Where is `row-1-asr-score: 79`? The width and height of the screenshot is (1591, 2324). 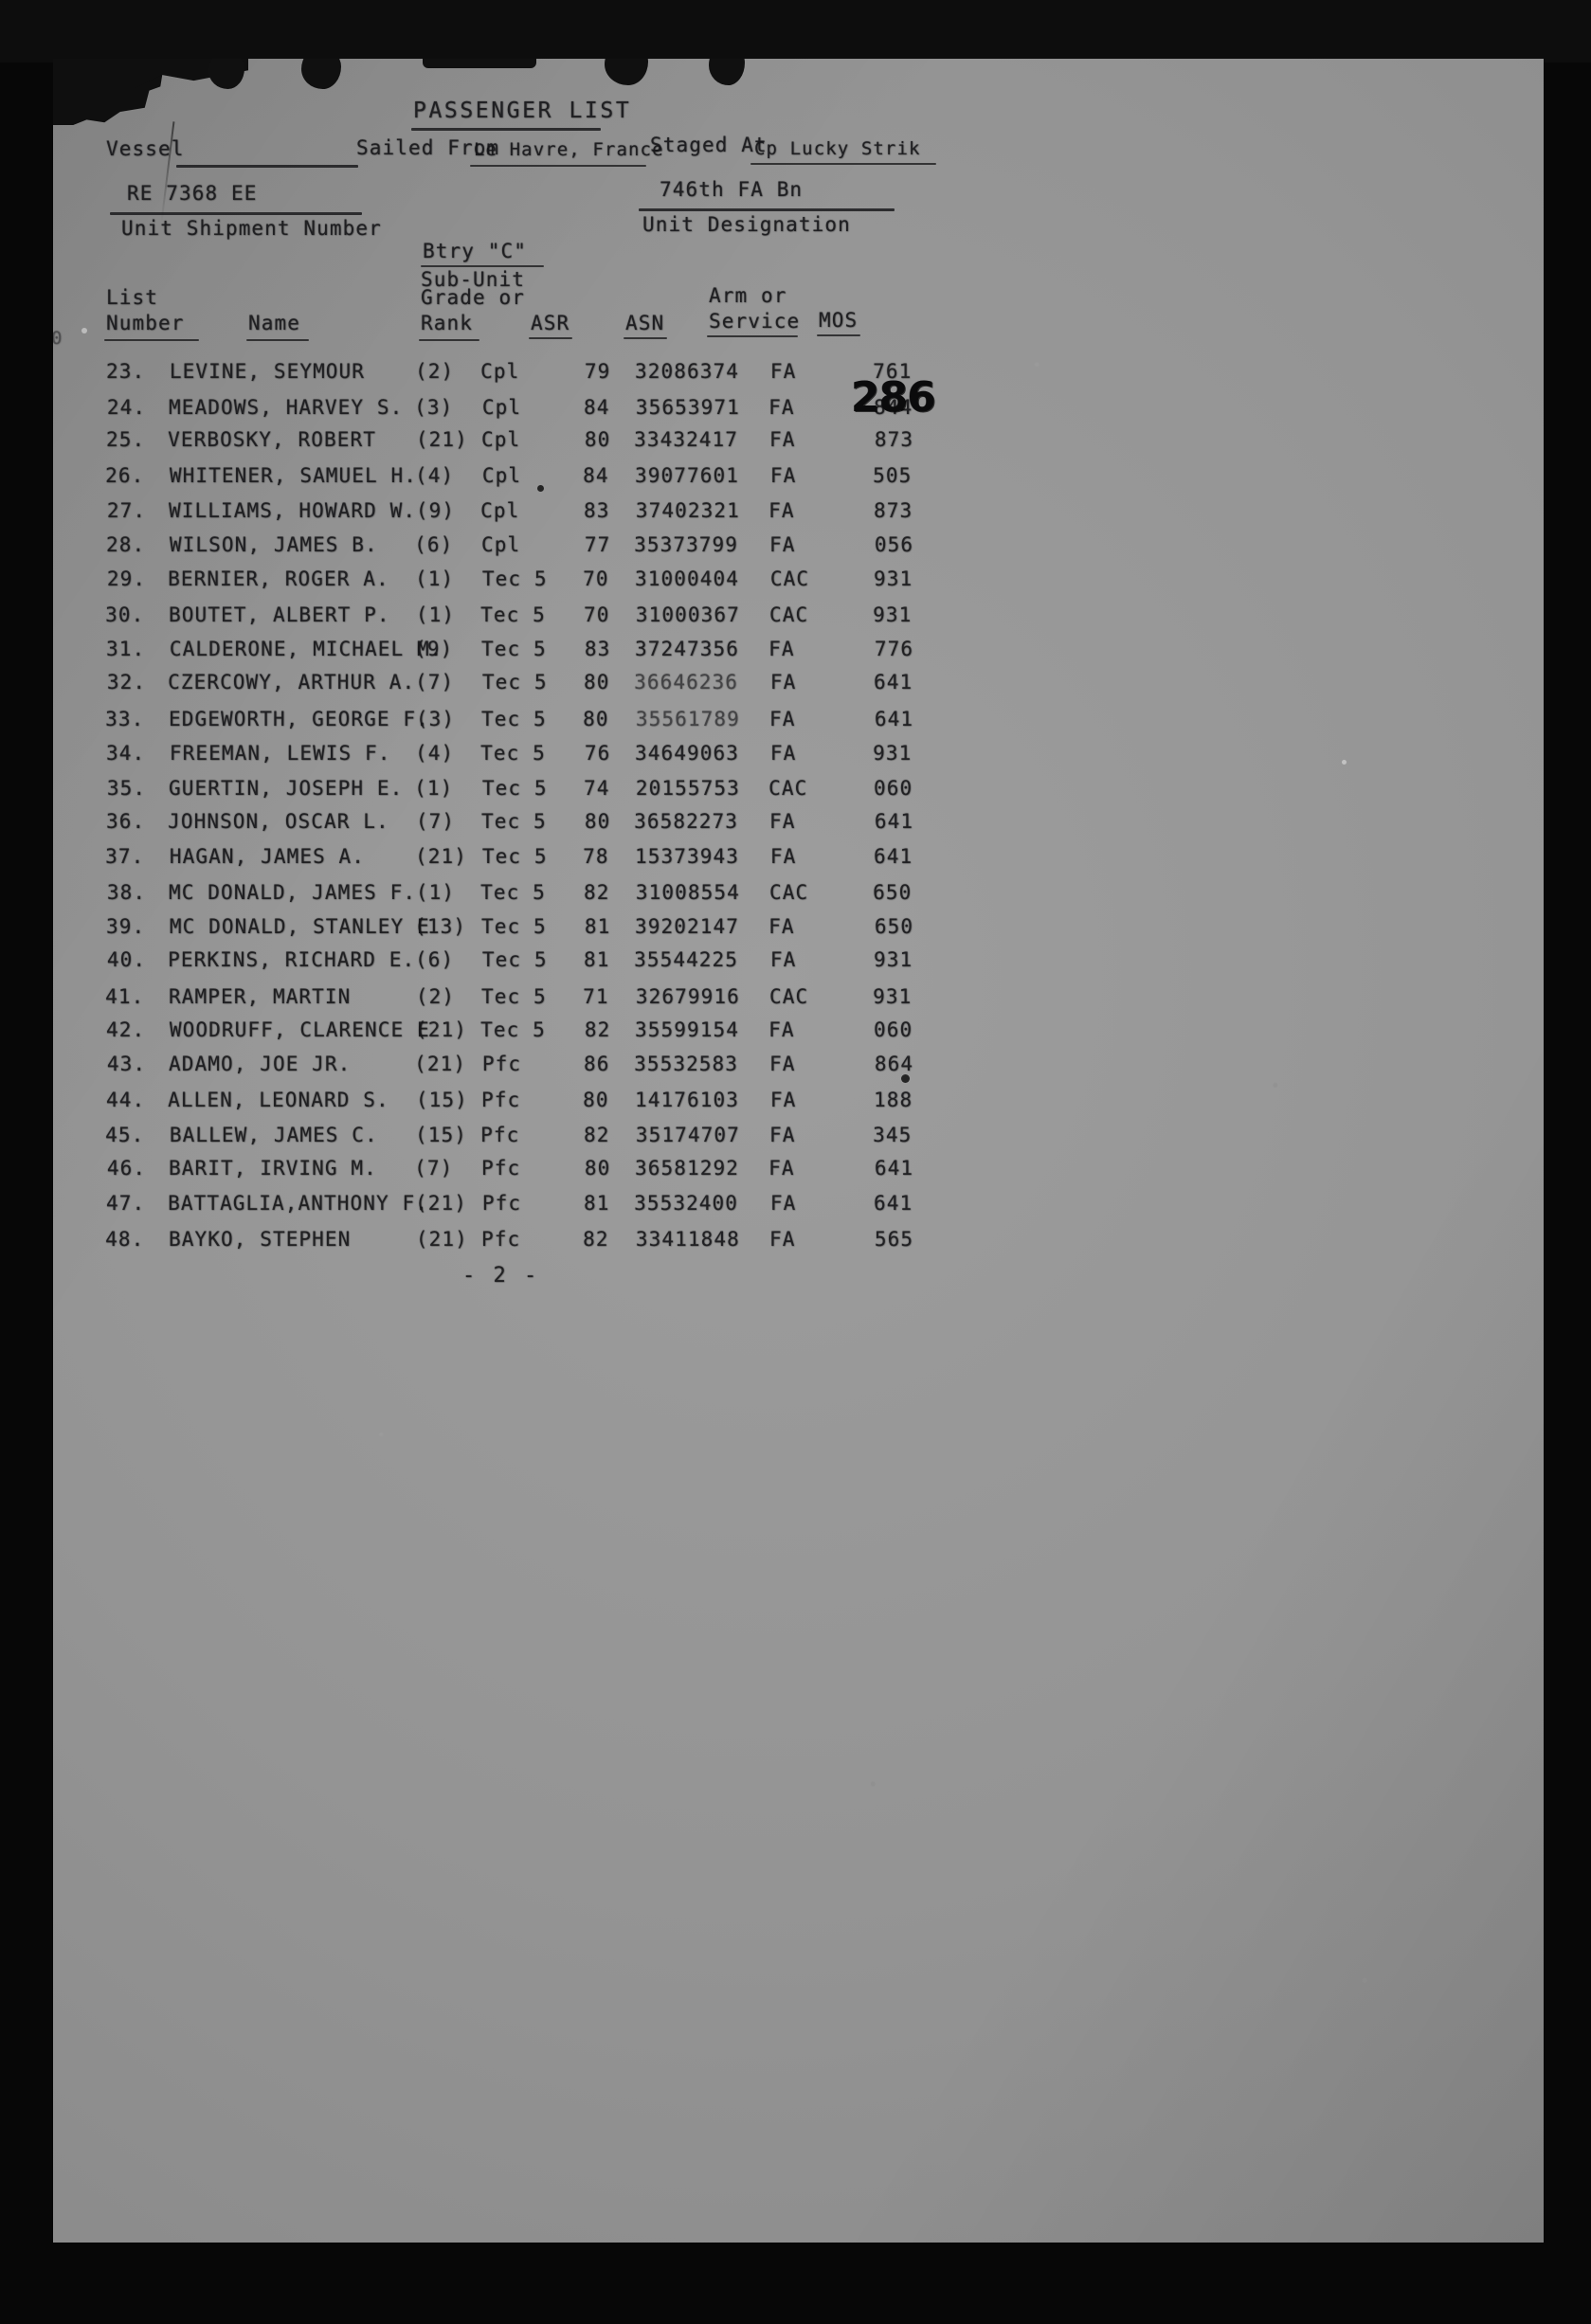 row-1-asr-score: 79 is located at coordinates (597, 371).